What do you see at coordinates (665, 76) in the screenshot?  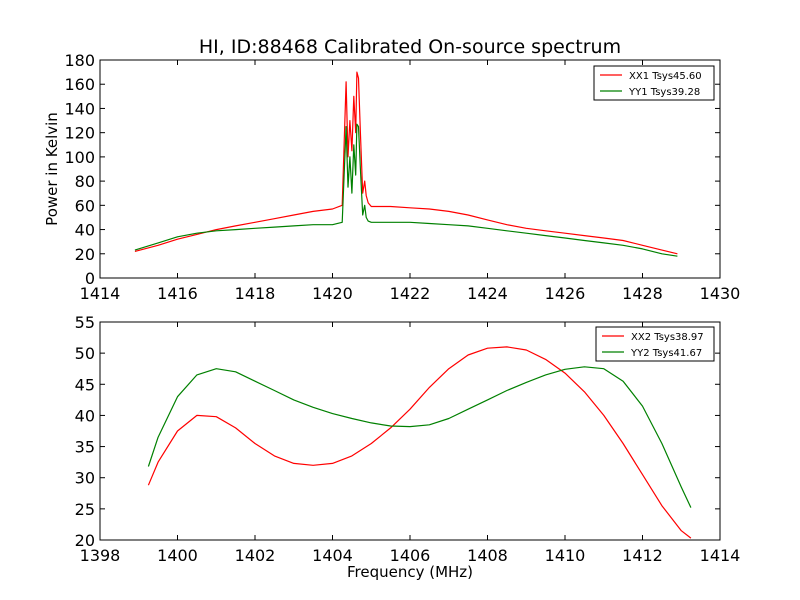 I see `legend-label: XX1 Tsys45.60` at bounding box center [665, 76].